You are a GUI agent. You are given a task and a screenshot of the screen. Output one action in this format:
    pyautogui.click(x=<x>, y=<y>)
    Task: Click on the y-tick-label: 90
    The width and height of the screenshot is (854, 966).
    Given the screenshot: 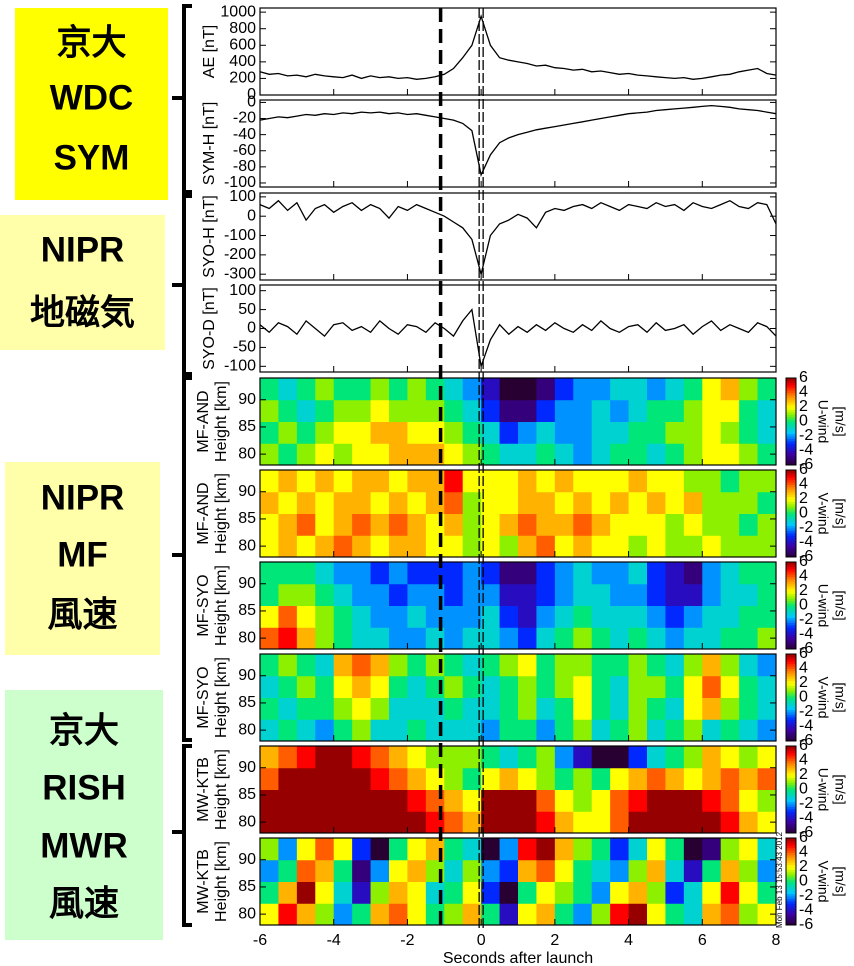 What is the action you would take?
    pyautogui.click(x=247, y=399)
    